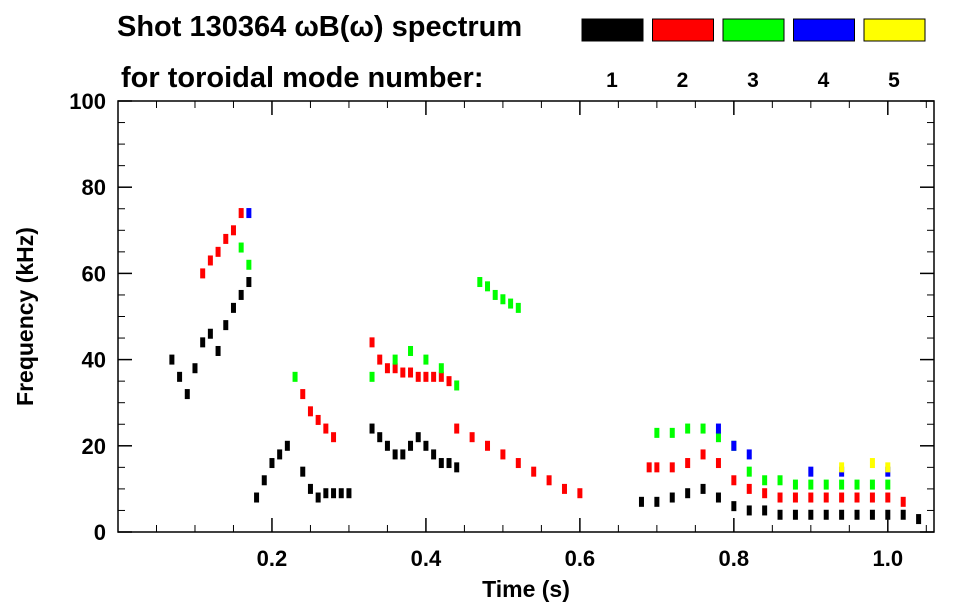 The width and height of the screenshot is (963, 615). I want to click on chart-subtitle: for toroidal mode number:, so click(302, 78).